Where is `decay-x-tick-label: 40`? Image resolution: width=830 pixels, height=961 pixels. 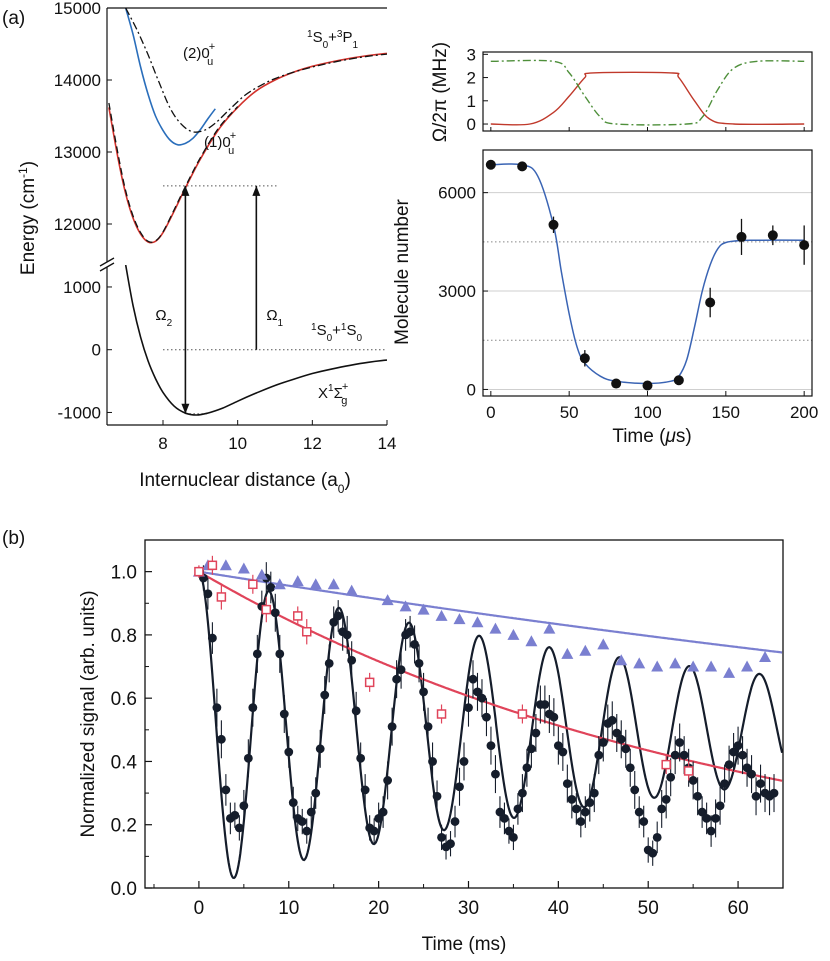 decay-x-tick-label: 40 is located at coordinates (558, 908).